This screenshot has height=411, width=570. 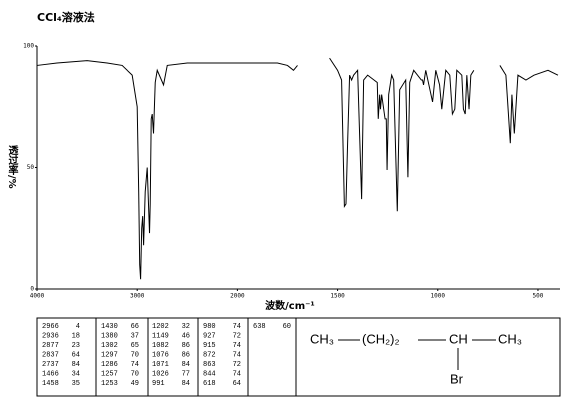 What do you see at coordinates (209, 374) in the screenshot?
I see `peak-wavenumber: 844` at bounding box center [209, 374].